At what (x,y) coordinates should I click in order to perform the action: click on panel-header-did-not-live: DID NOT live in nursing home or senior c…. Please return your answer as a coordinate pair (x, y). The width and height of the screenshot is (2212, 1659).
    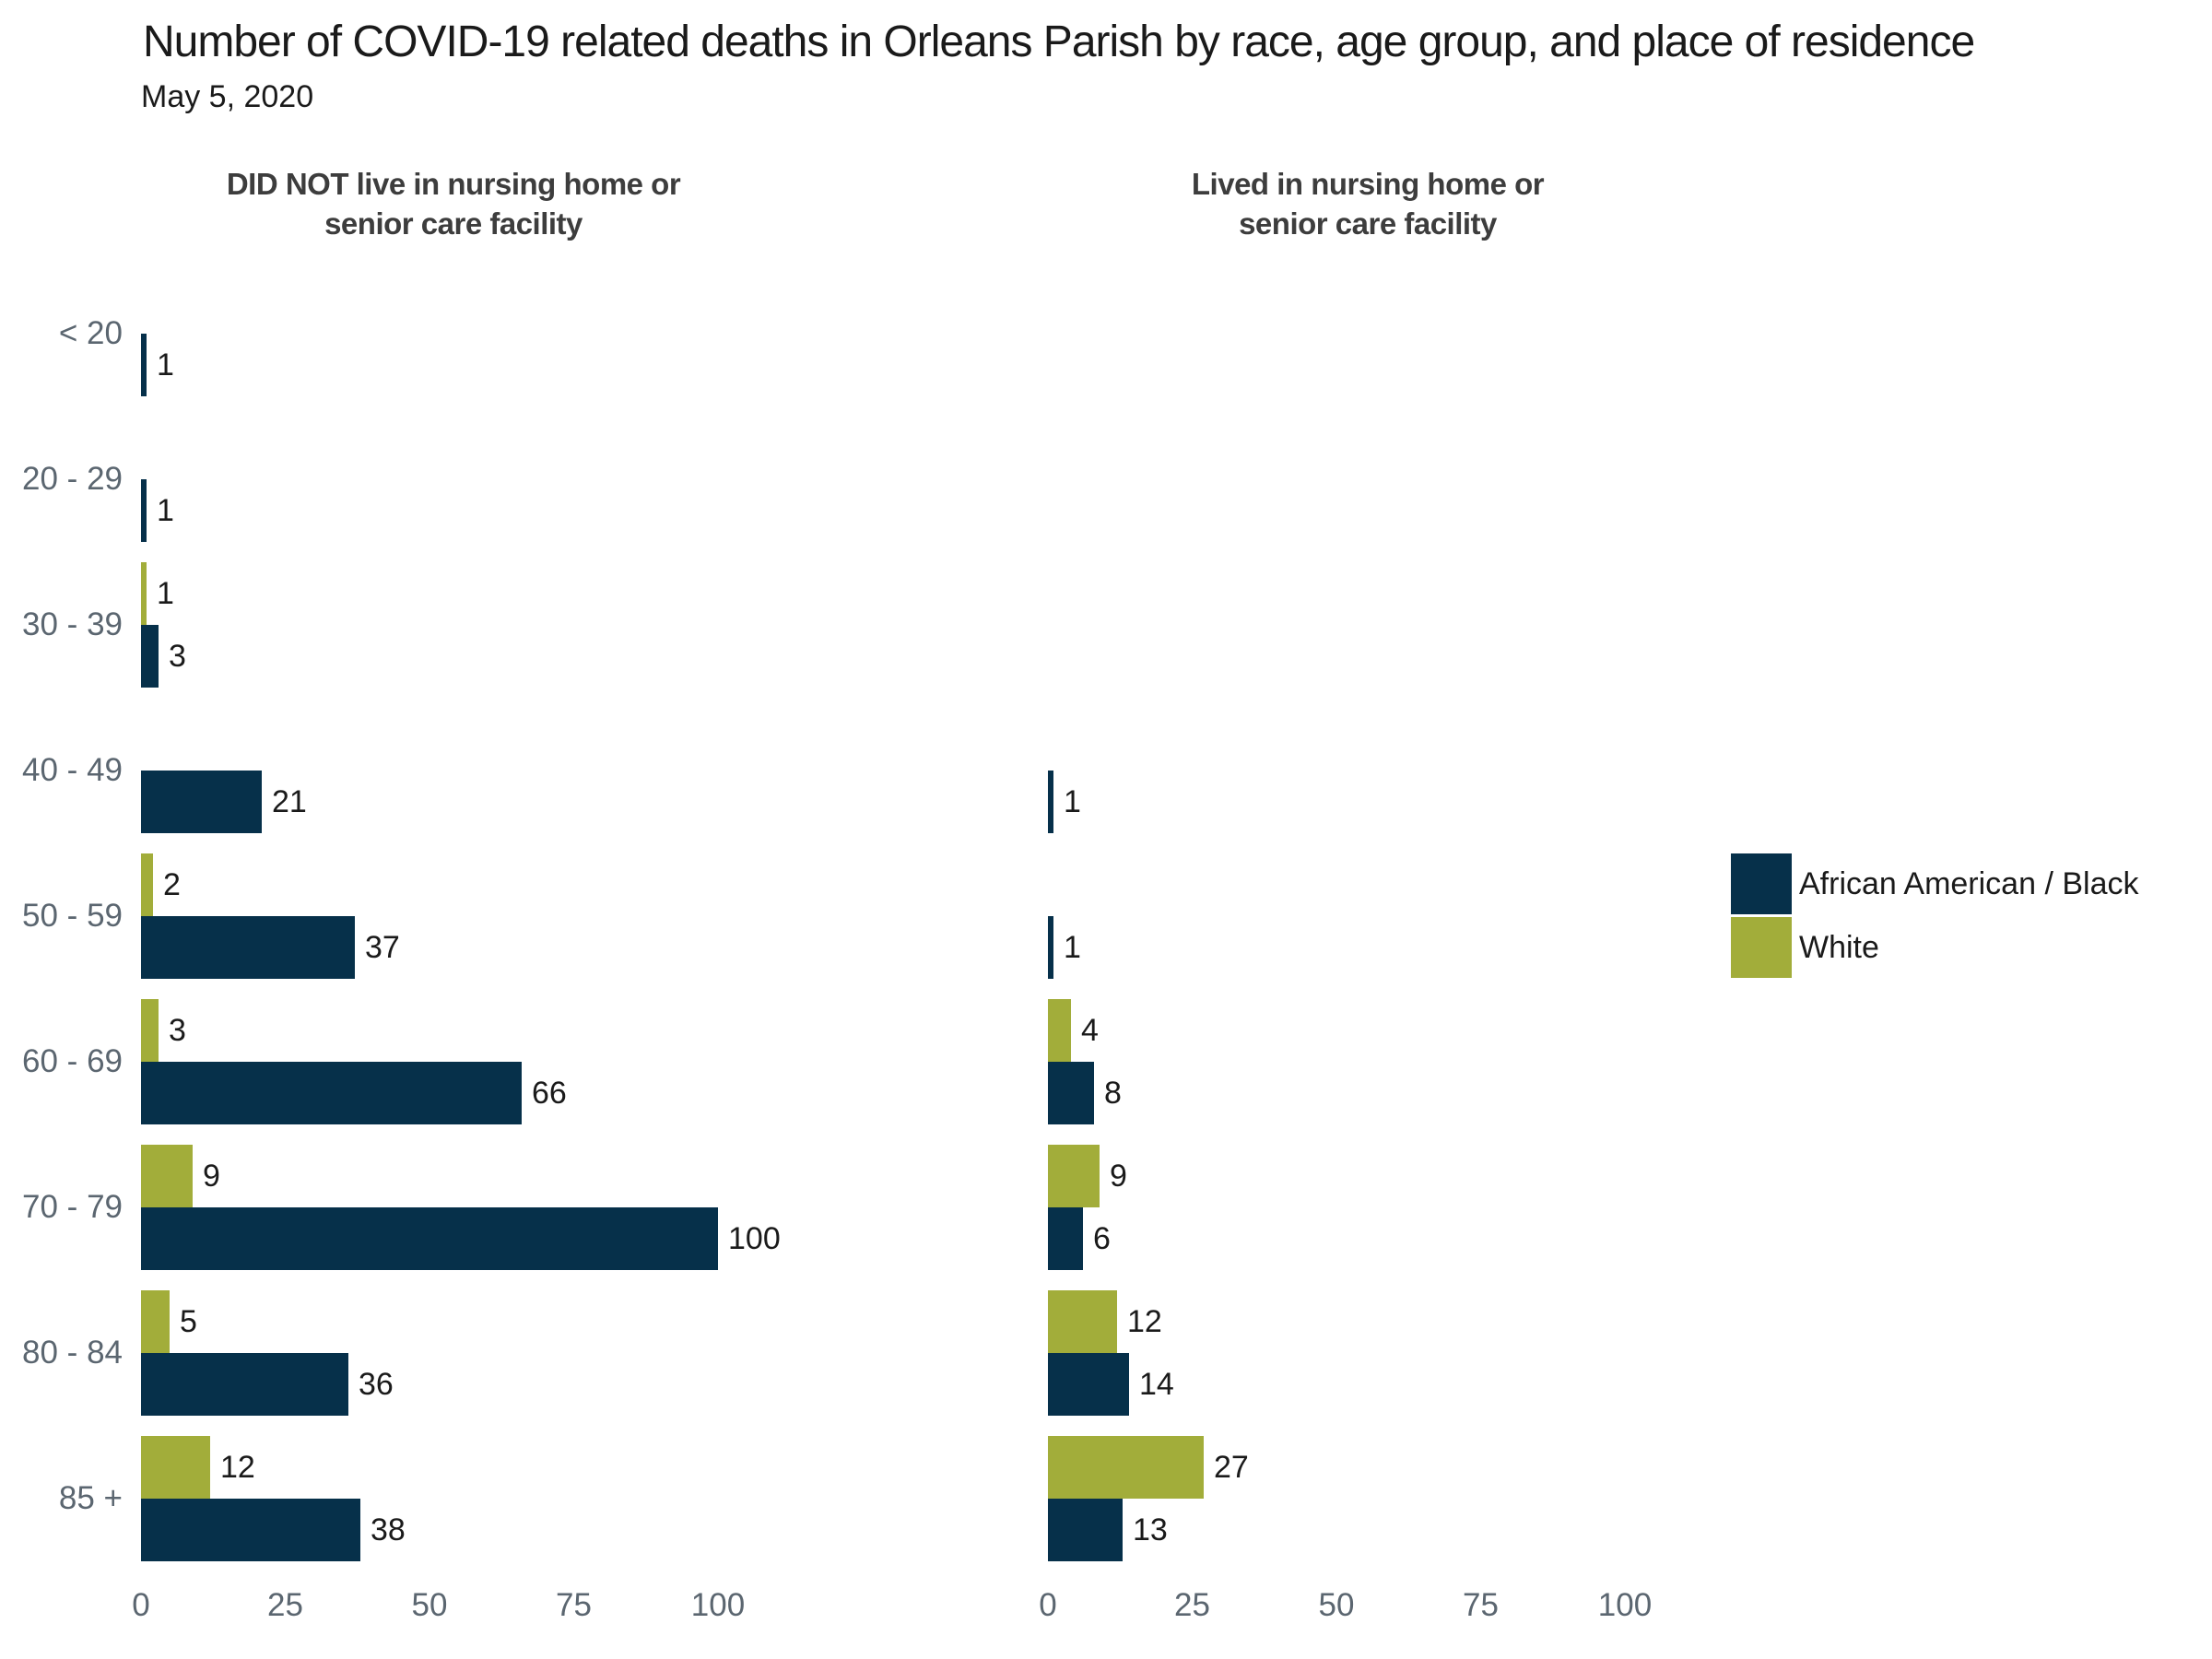
    Looking at the image, I should click on (453, 203).